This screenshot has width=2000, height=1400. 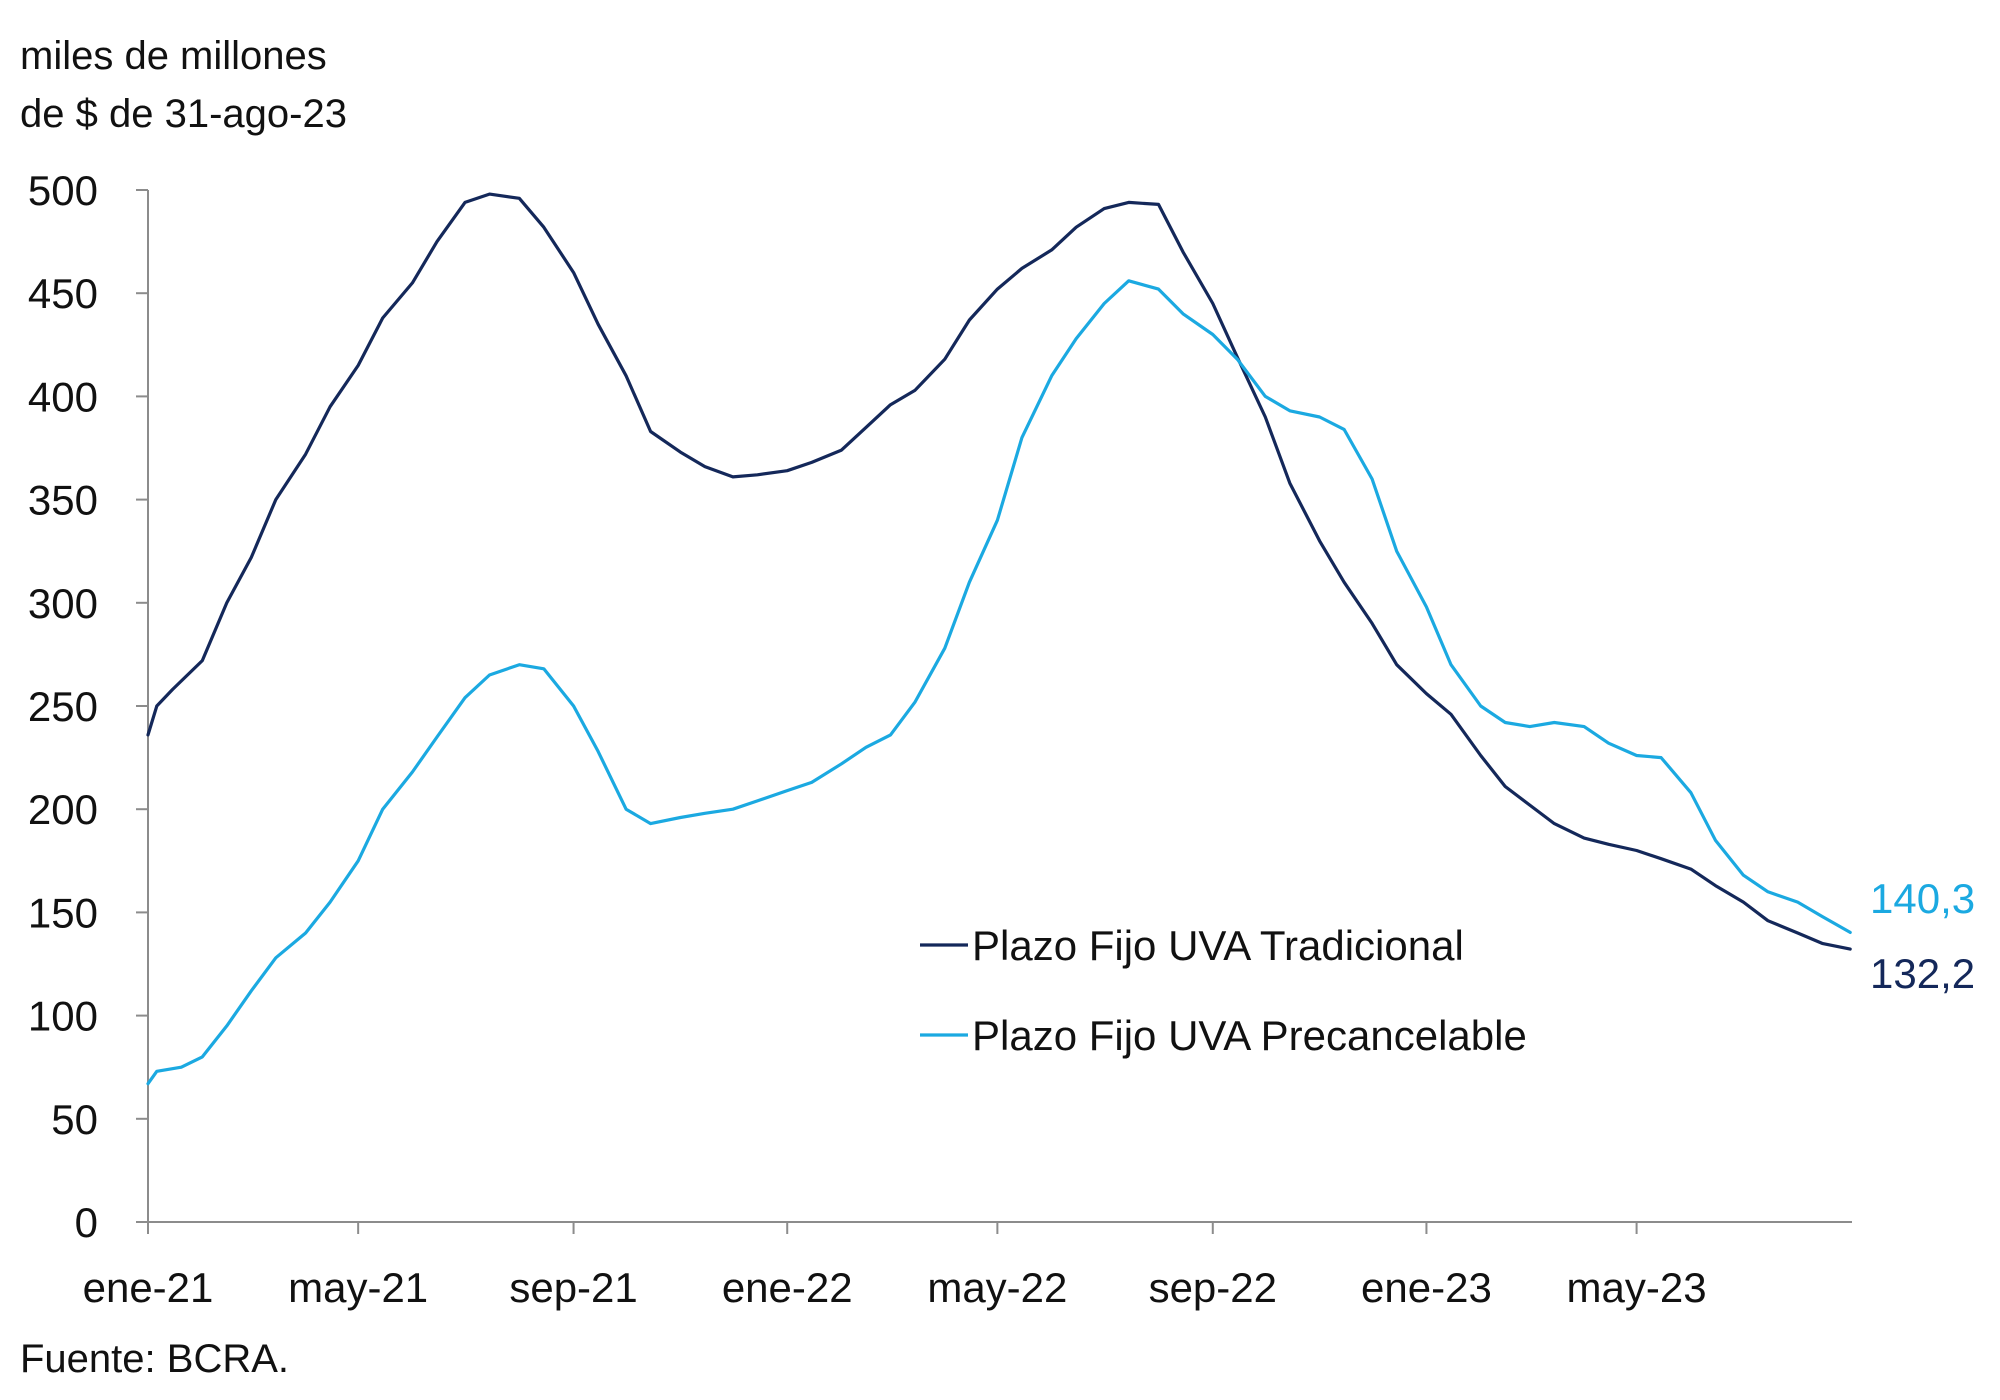 What do you see at coordinates (1922, 973) in the screenshot?
I see `end-value-label: 132,2` at bounding box center [1922, 973].